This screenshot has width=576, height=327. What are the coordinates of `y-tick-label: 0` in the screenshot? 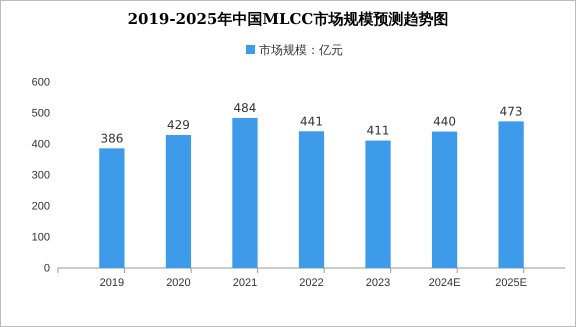 It's located at (47, 268).